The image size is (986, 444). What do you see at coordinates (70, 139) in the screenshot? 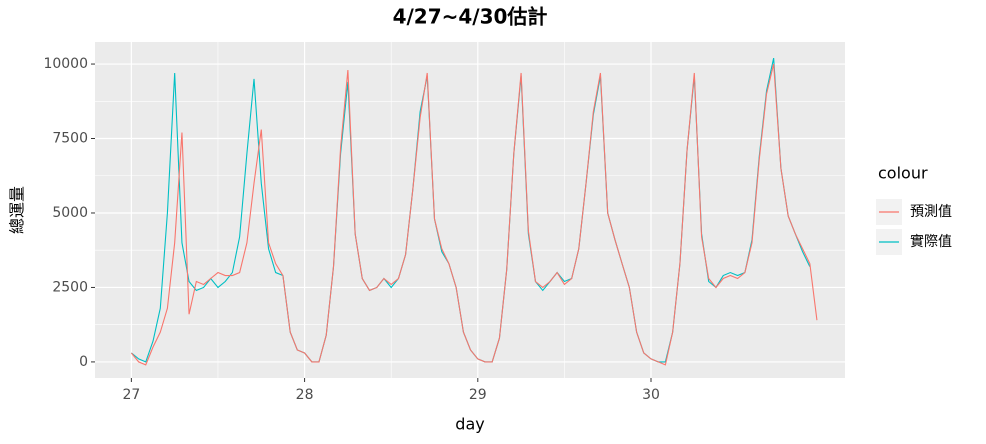
I see `y-tick-label: 7500` at bounding box center [70, 139].